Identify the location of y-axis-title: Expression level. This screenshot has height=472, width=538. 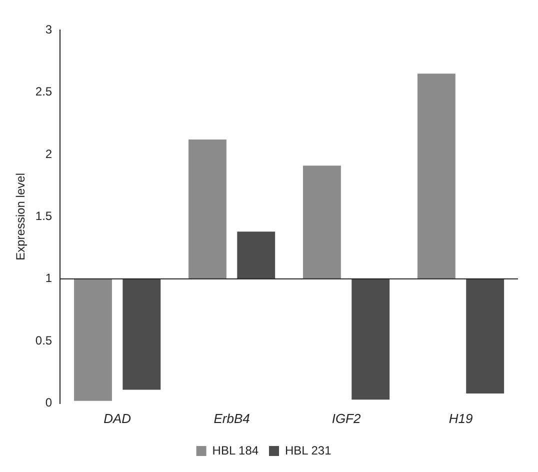
(21, 216).